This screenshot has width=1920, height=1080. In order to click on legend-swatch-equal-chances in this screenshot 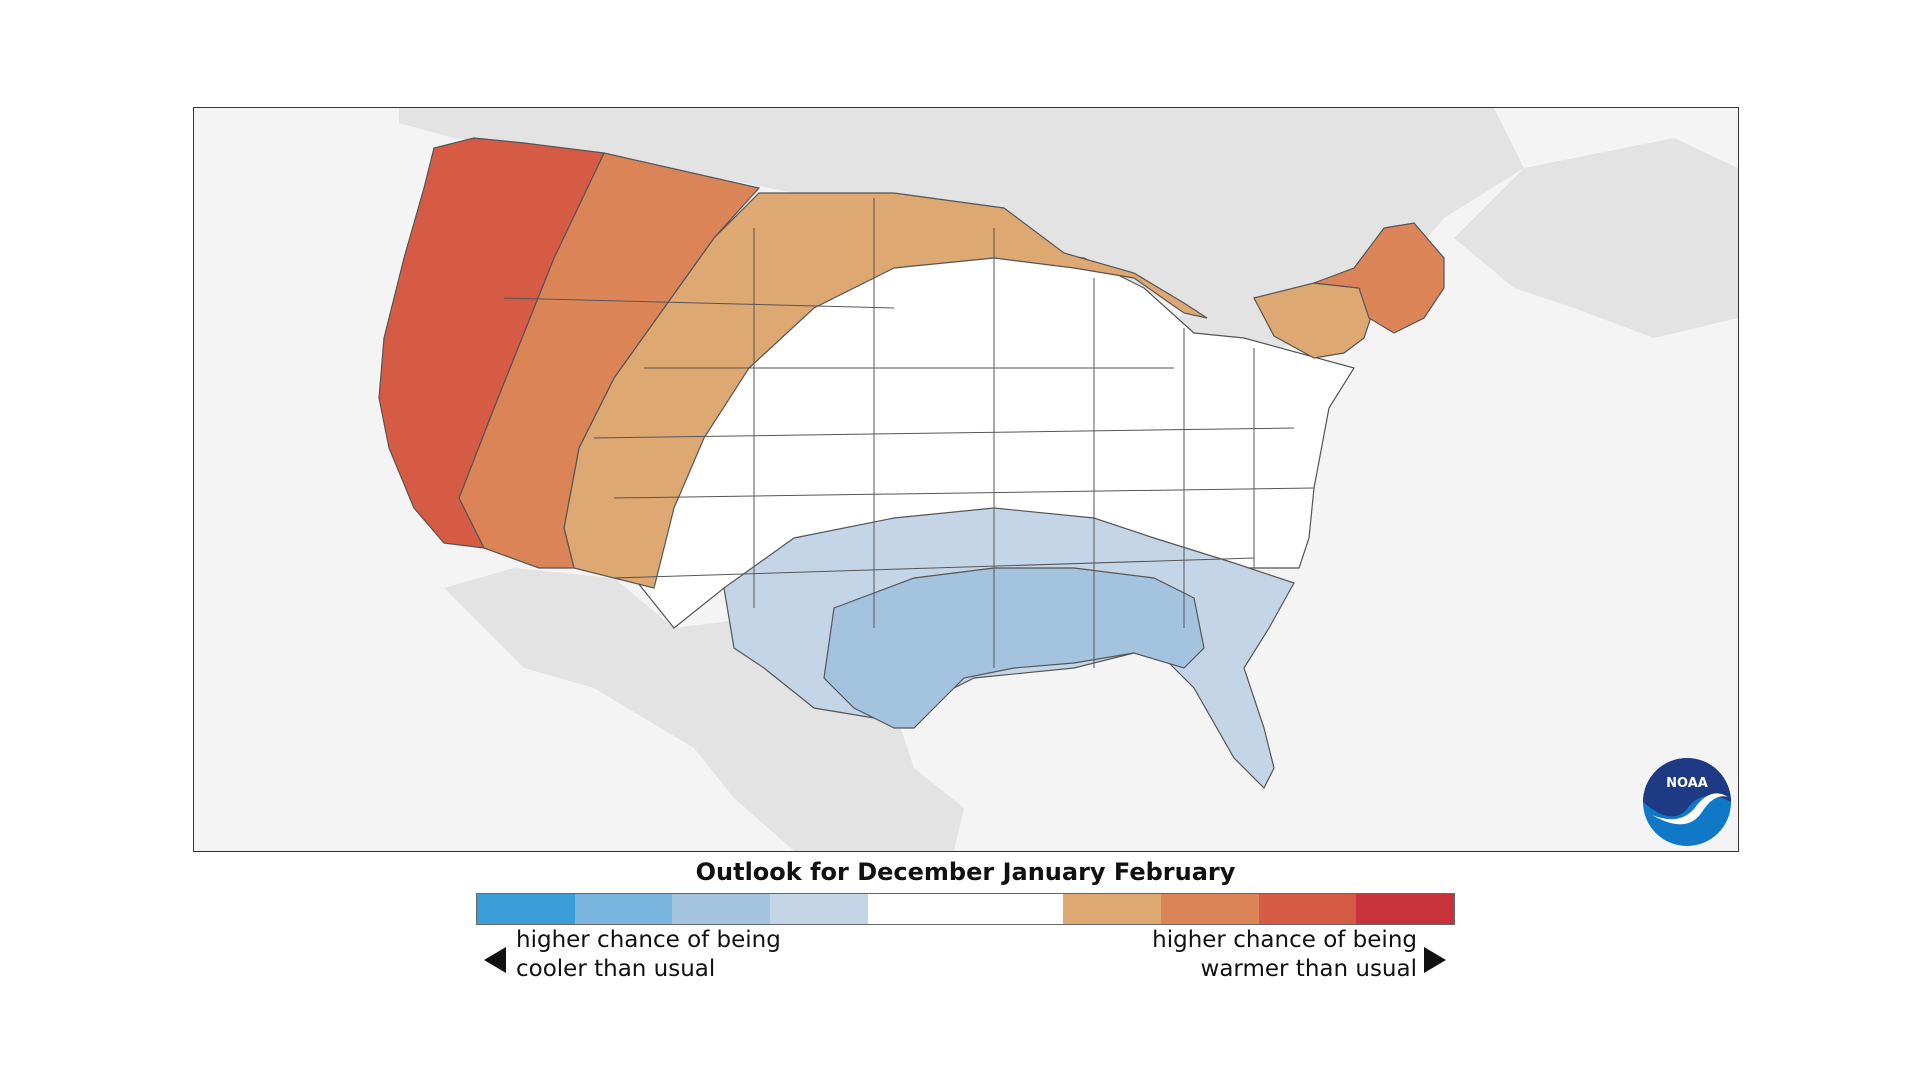, I will do `click(965, 909)`.